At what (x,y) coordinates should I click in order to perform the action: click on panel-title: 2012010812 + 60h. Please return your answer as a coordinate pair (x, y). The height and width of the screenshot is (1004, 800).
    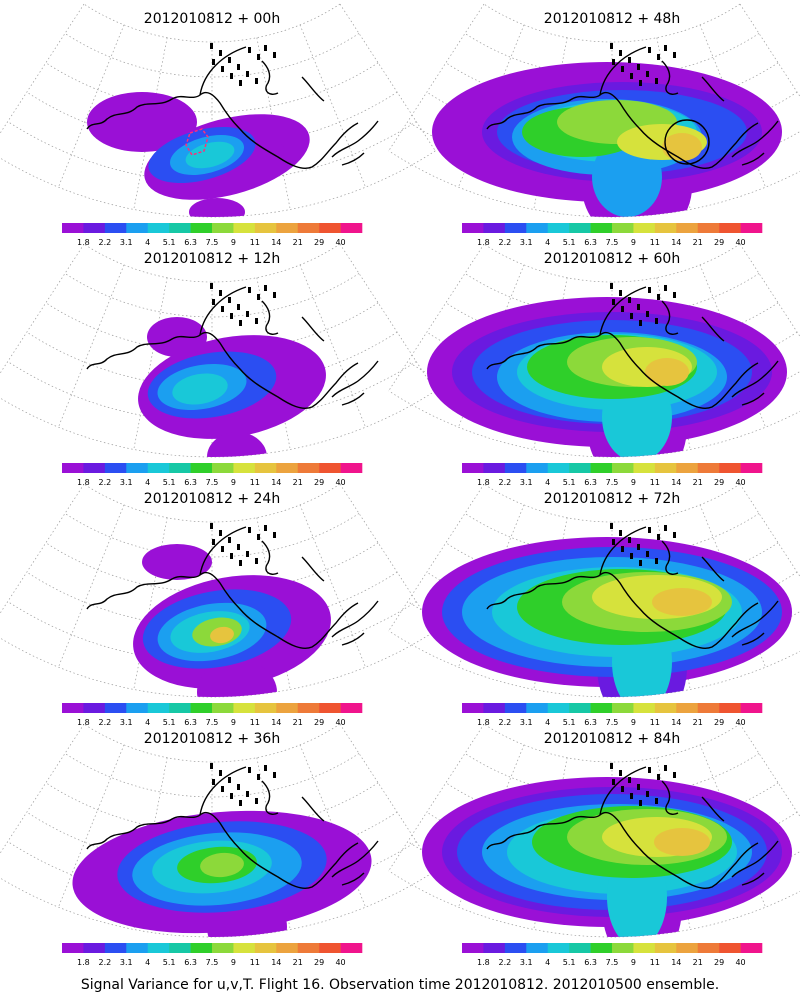
    Looking at the image, I should click on (612, 259).